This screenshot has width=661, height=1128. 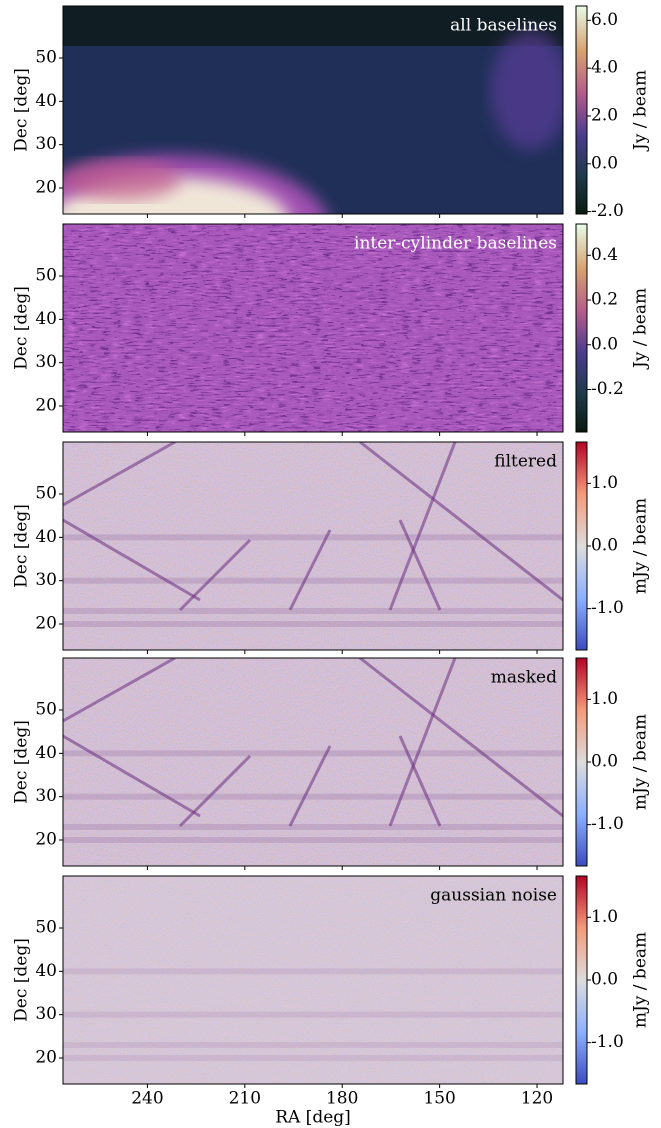 What do you see at coordinates (503, 26) in the screenshot?
I see `panel-annotation: all baselines` at bounding box center [503, 26].